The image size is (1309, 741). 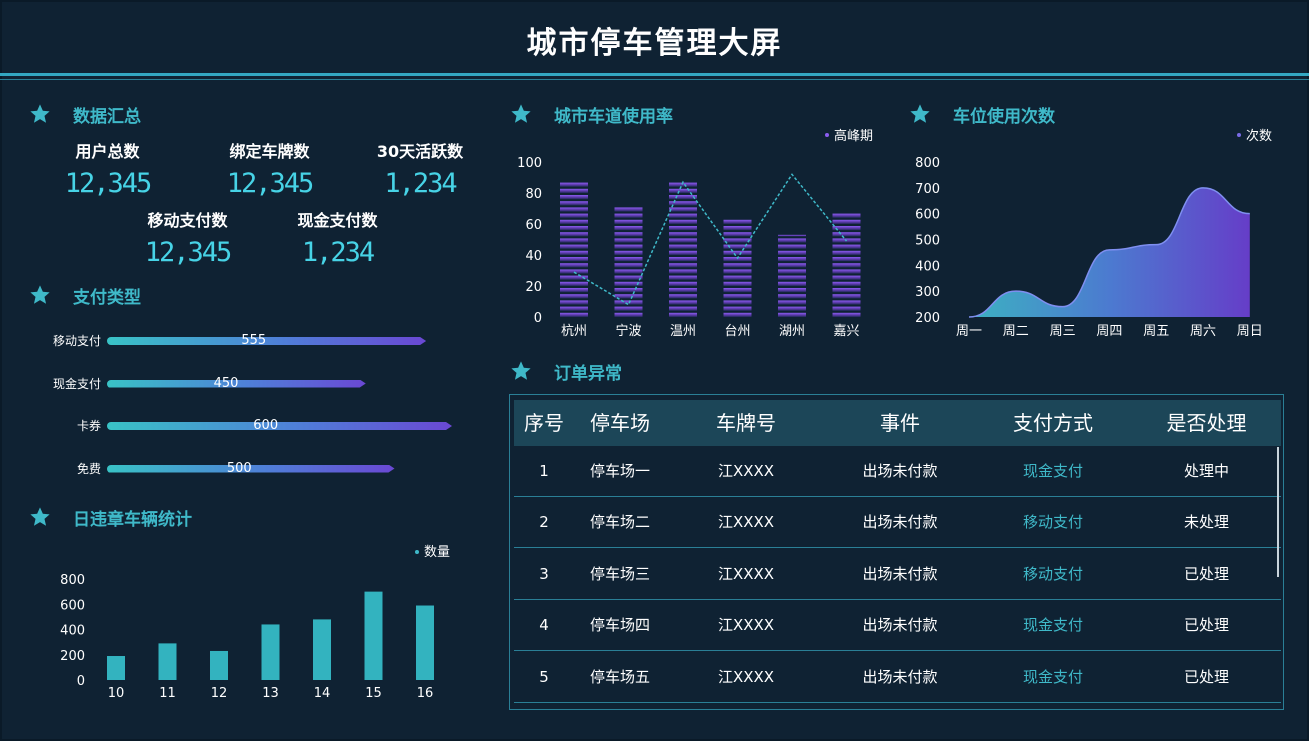 I want to click on table-row: 3 停车场三 江XXXX 出场未付款 移动支付 已处理, so click(x=897, y=574).